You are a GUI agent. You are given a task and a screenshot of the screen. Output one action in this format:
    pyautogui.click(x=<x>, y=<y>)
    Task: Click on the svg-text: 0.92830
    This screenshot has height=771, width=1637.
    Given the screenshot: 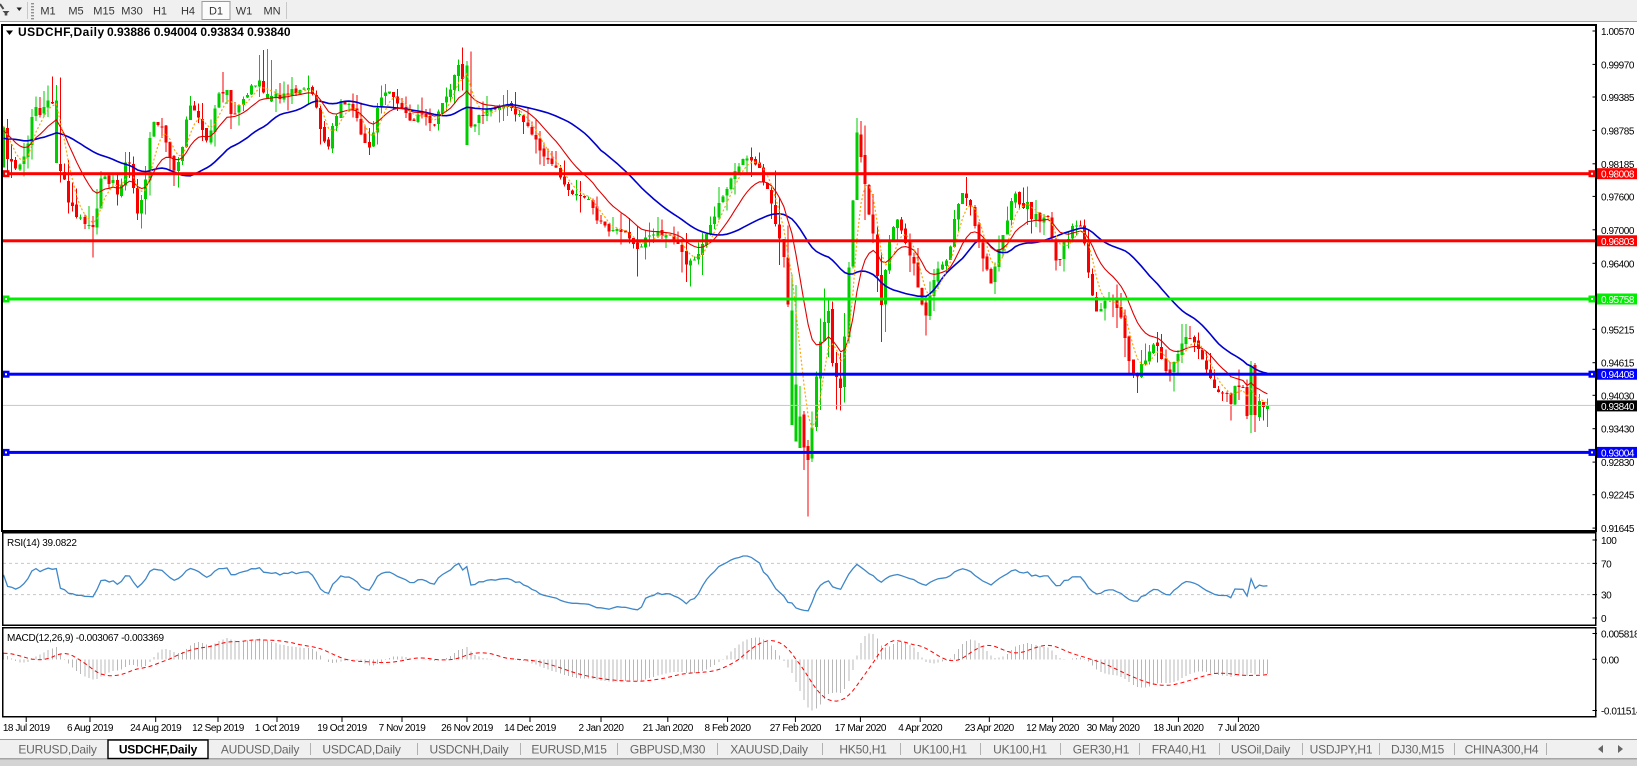 What is the action you would take?
    pyautogui.click(x=1618, y=463)
    